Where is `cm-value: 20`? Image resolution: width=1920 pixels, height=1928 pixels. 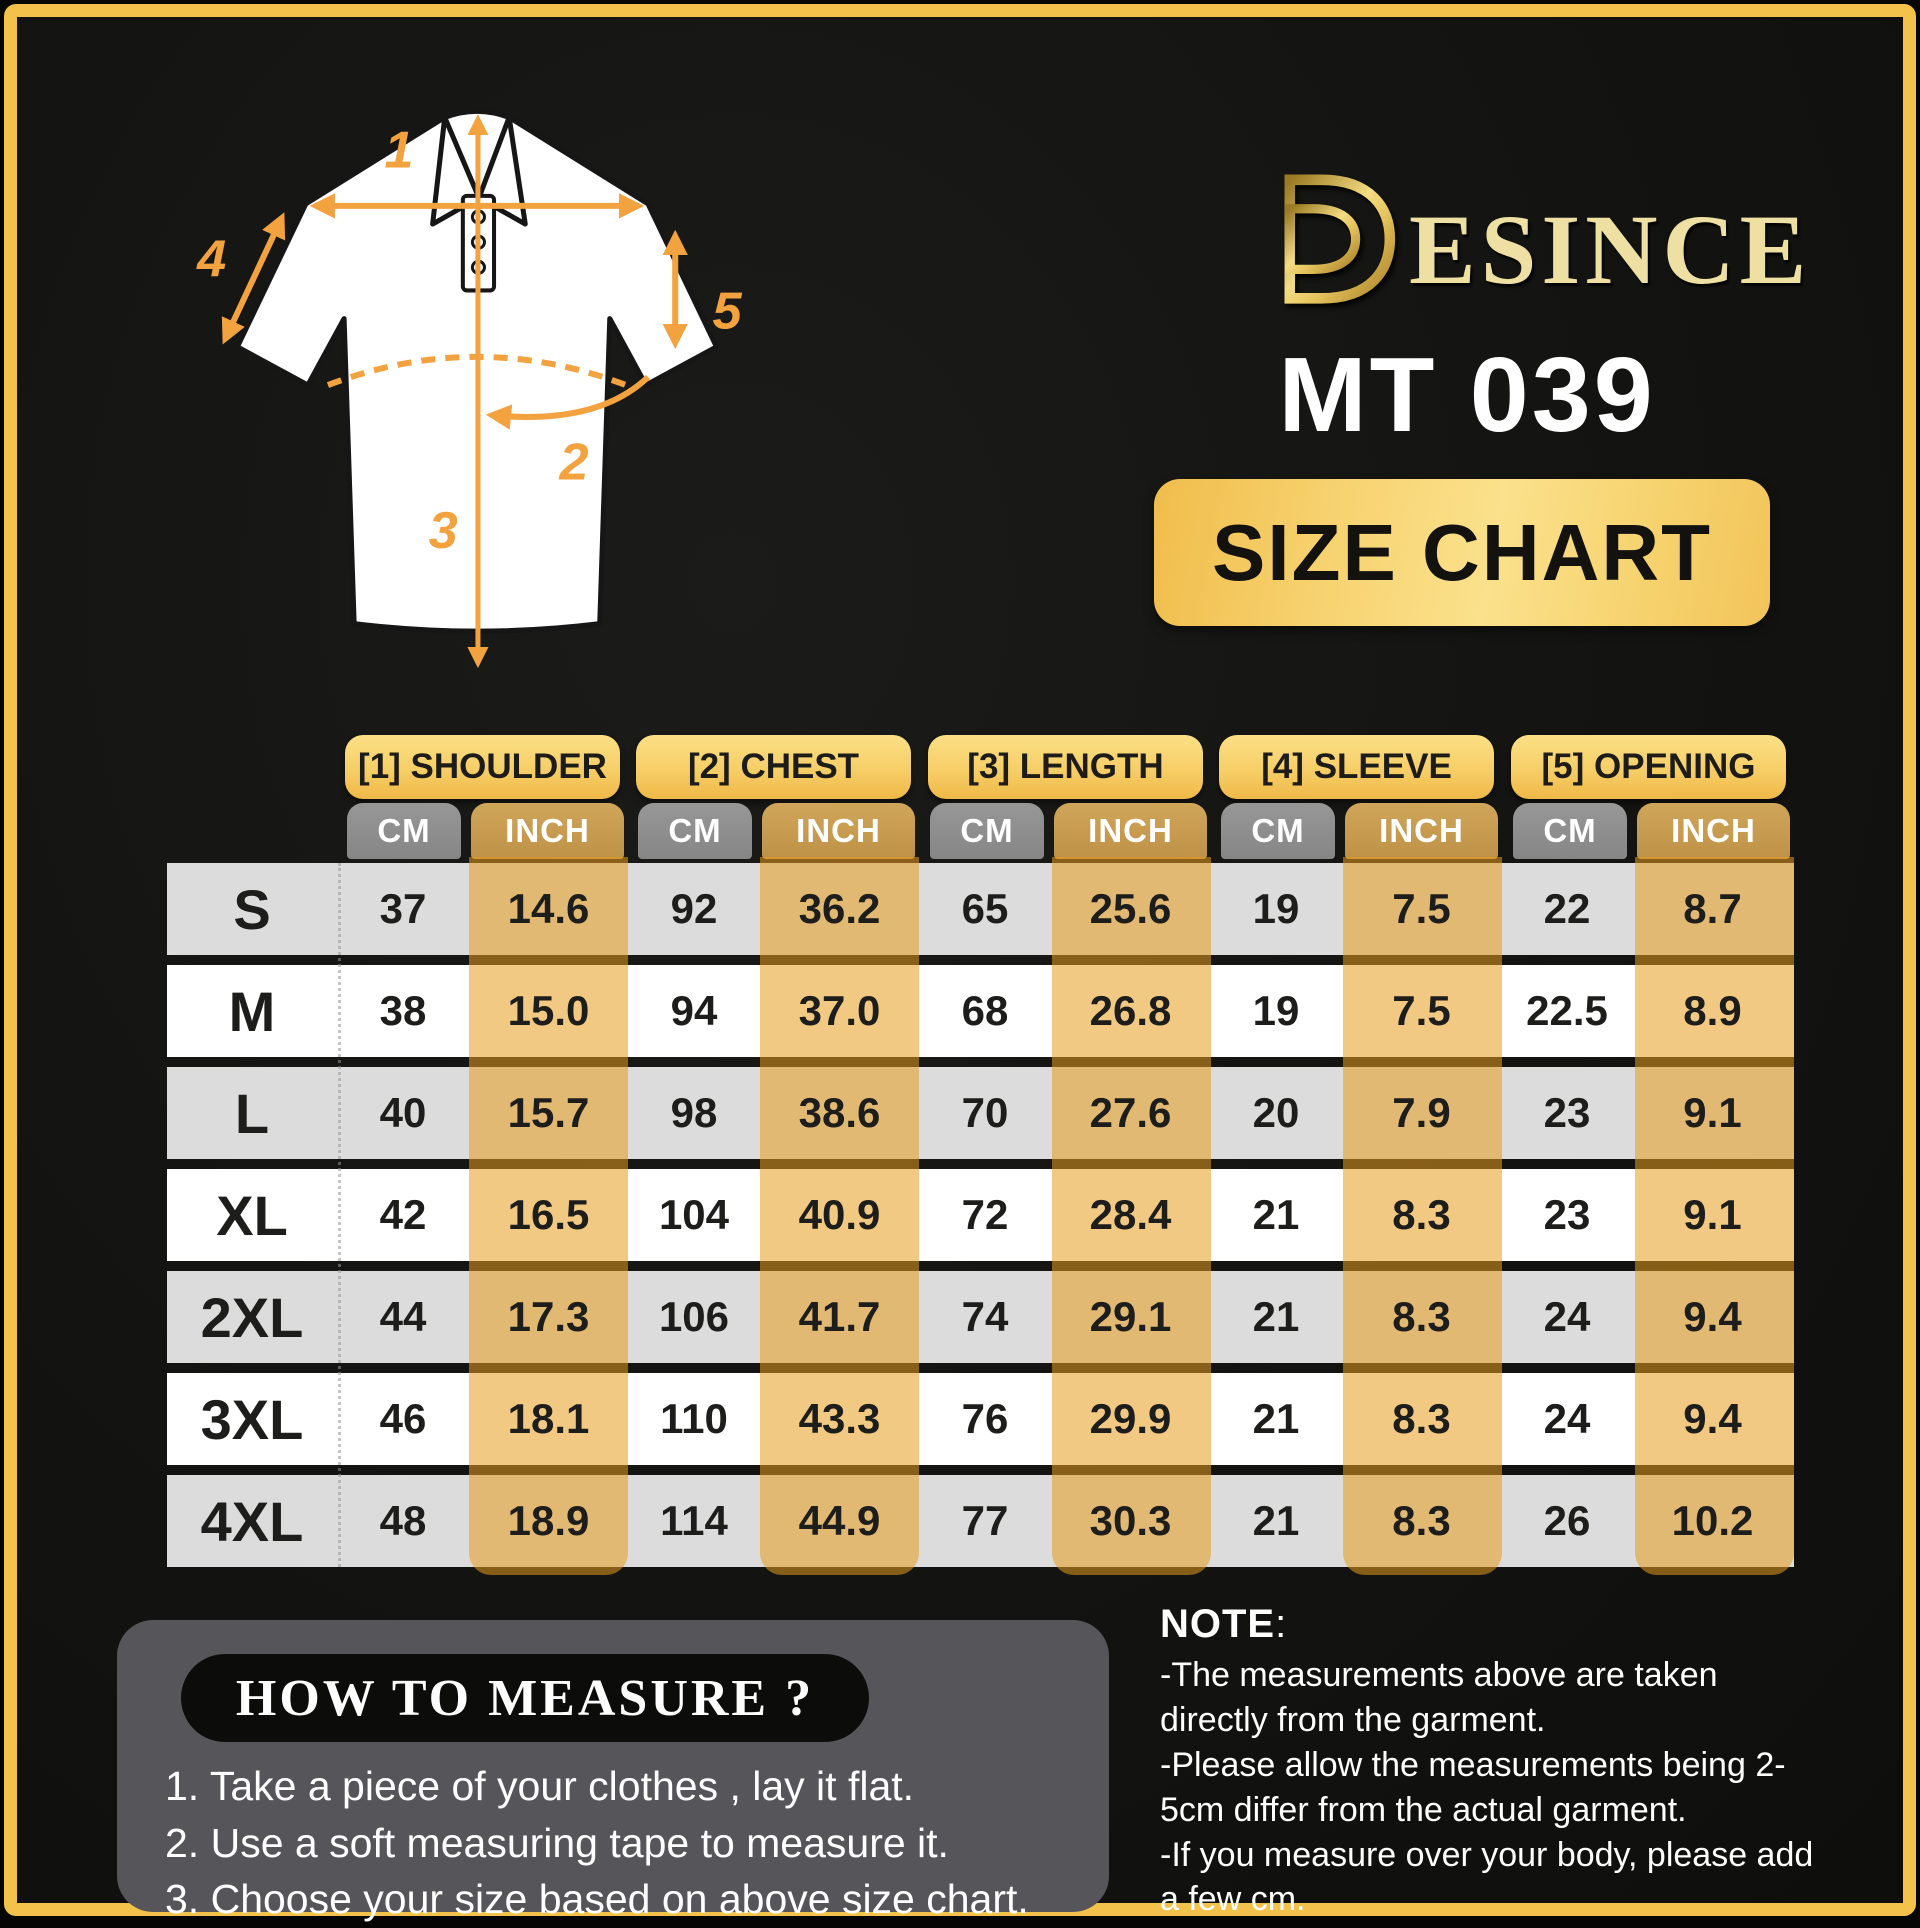
cm-value: 20 is located at coordinates (1276, 1112).